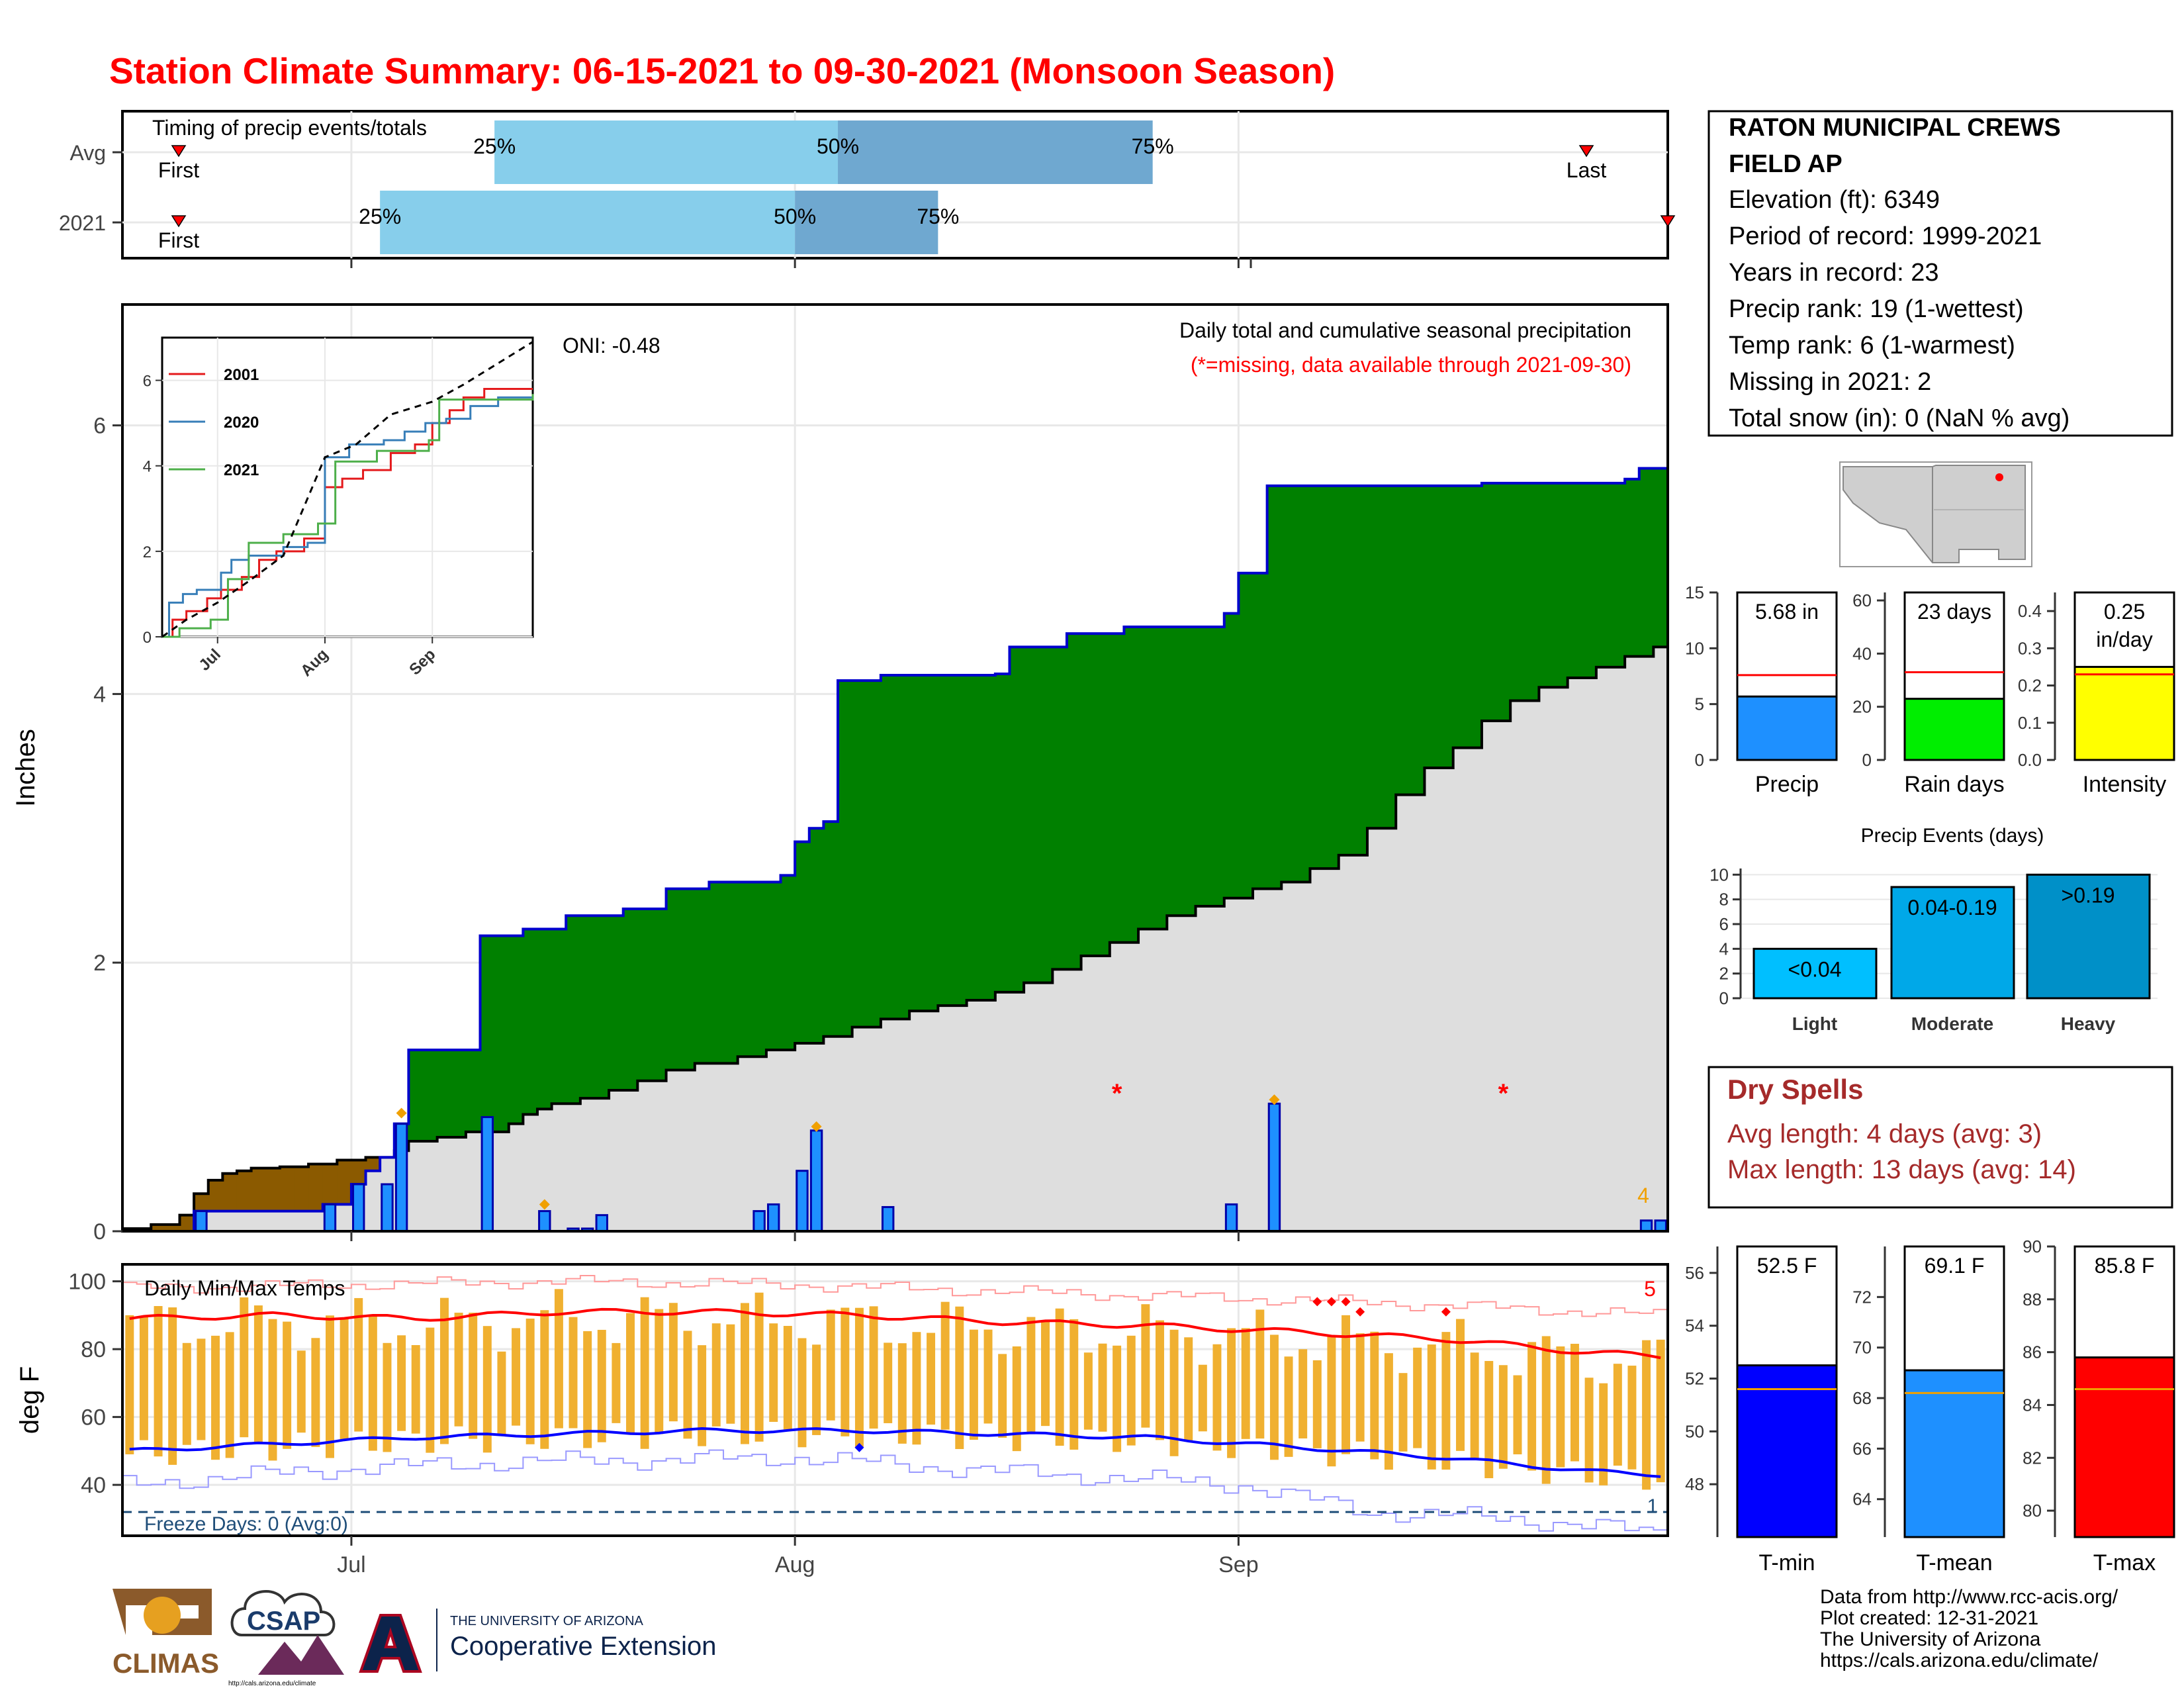  What do you see at coordinates (1504, 1093) in the screenshot?
I see `missing-day-marker: *` at bounding box center [1504, 1093].